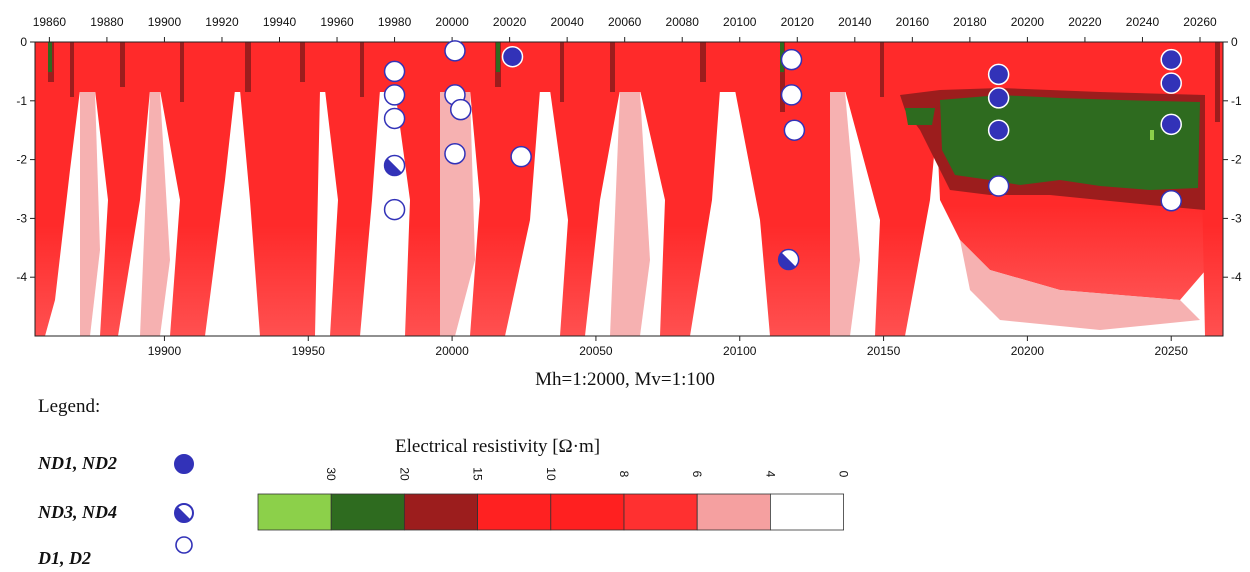  What do you see at coordinates (1236, 101) in the screenshot?
I see `right-depth-tick-label: -1` at bounding box center [1236, 101].